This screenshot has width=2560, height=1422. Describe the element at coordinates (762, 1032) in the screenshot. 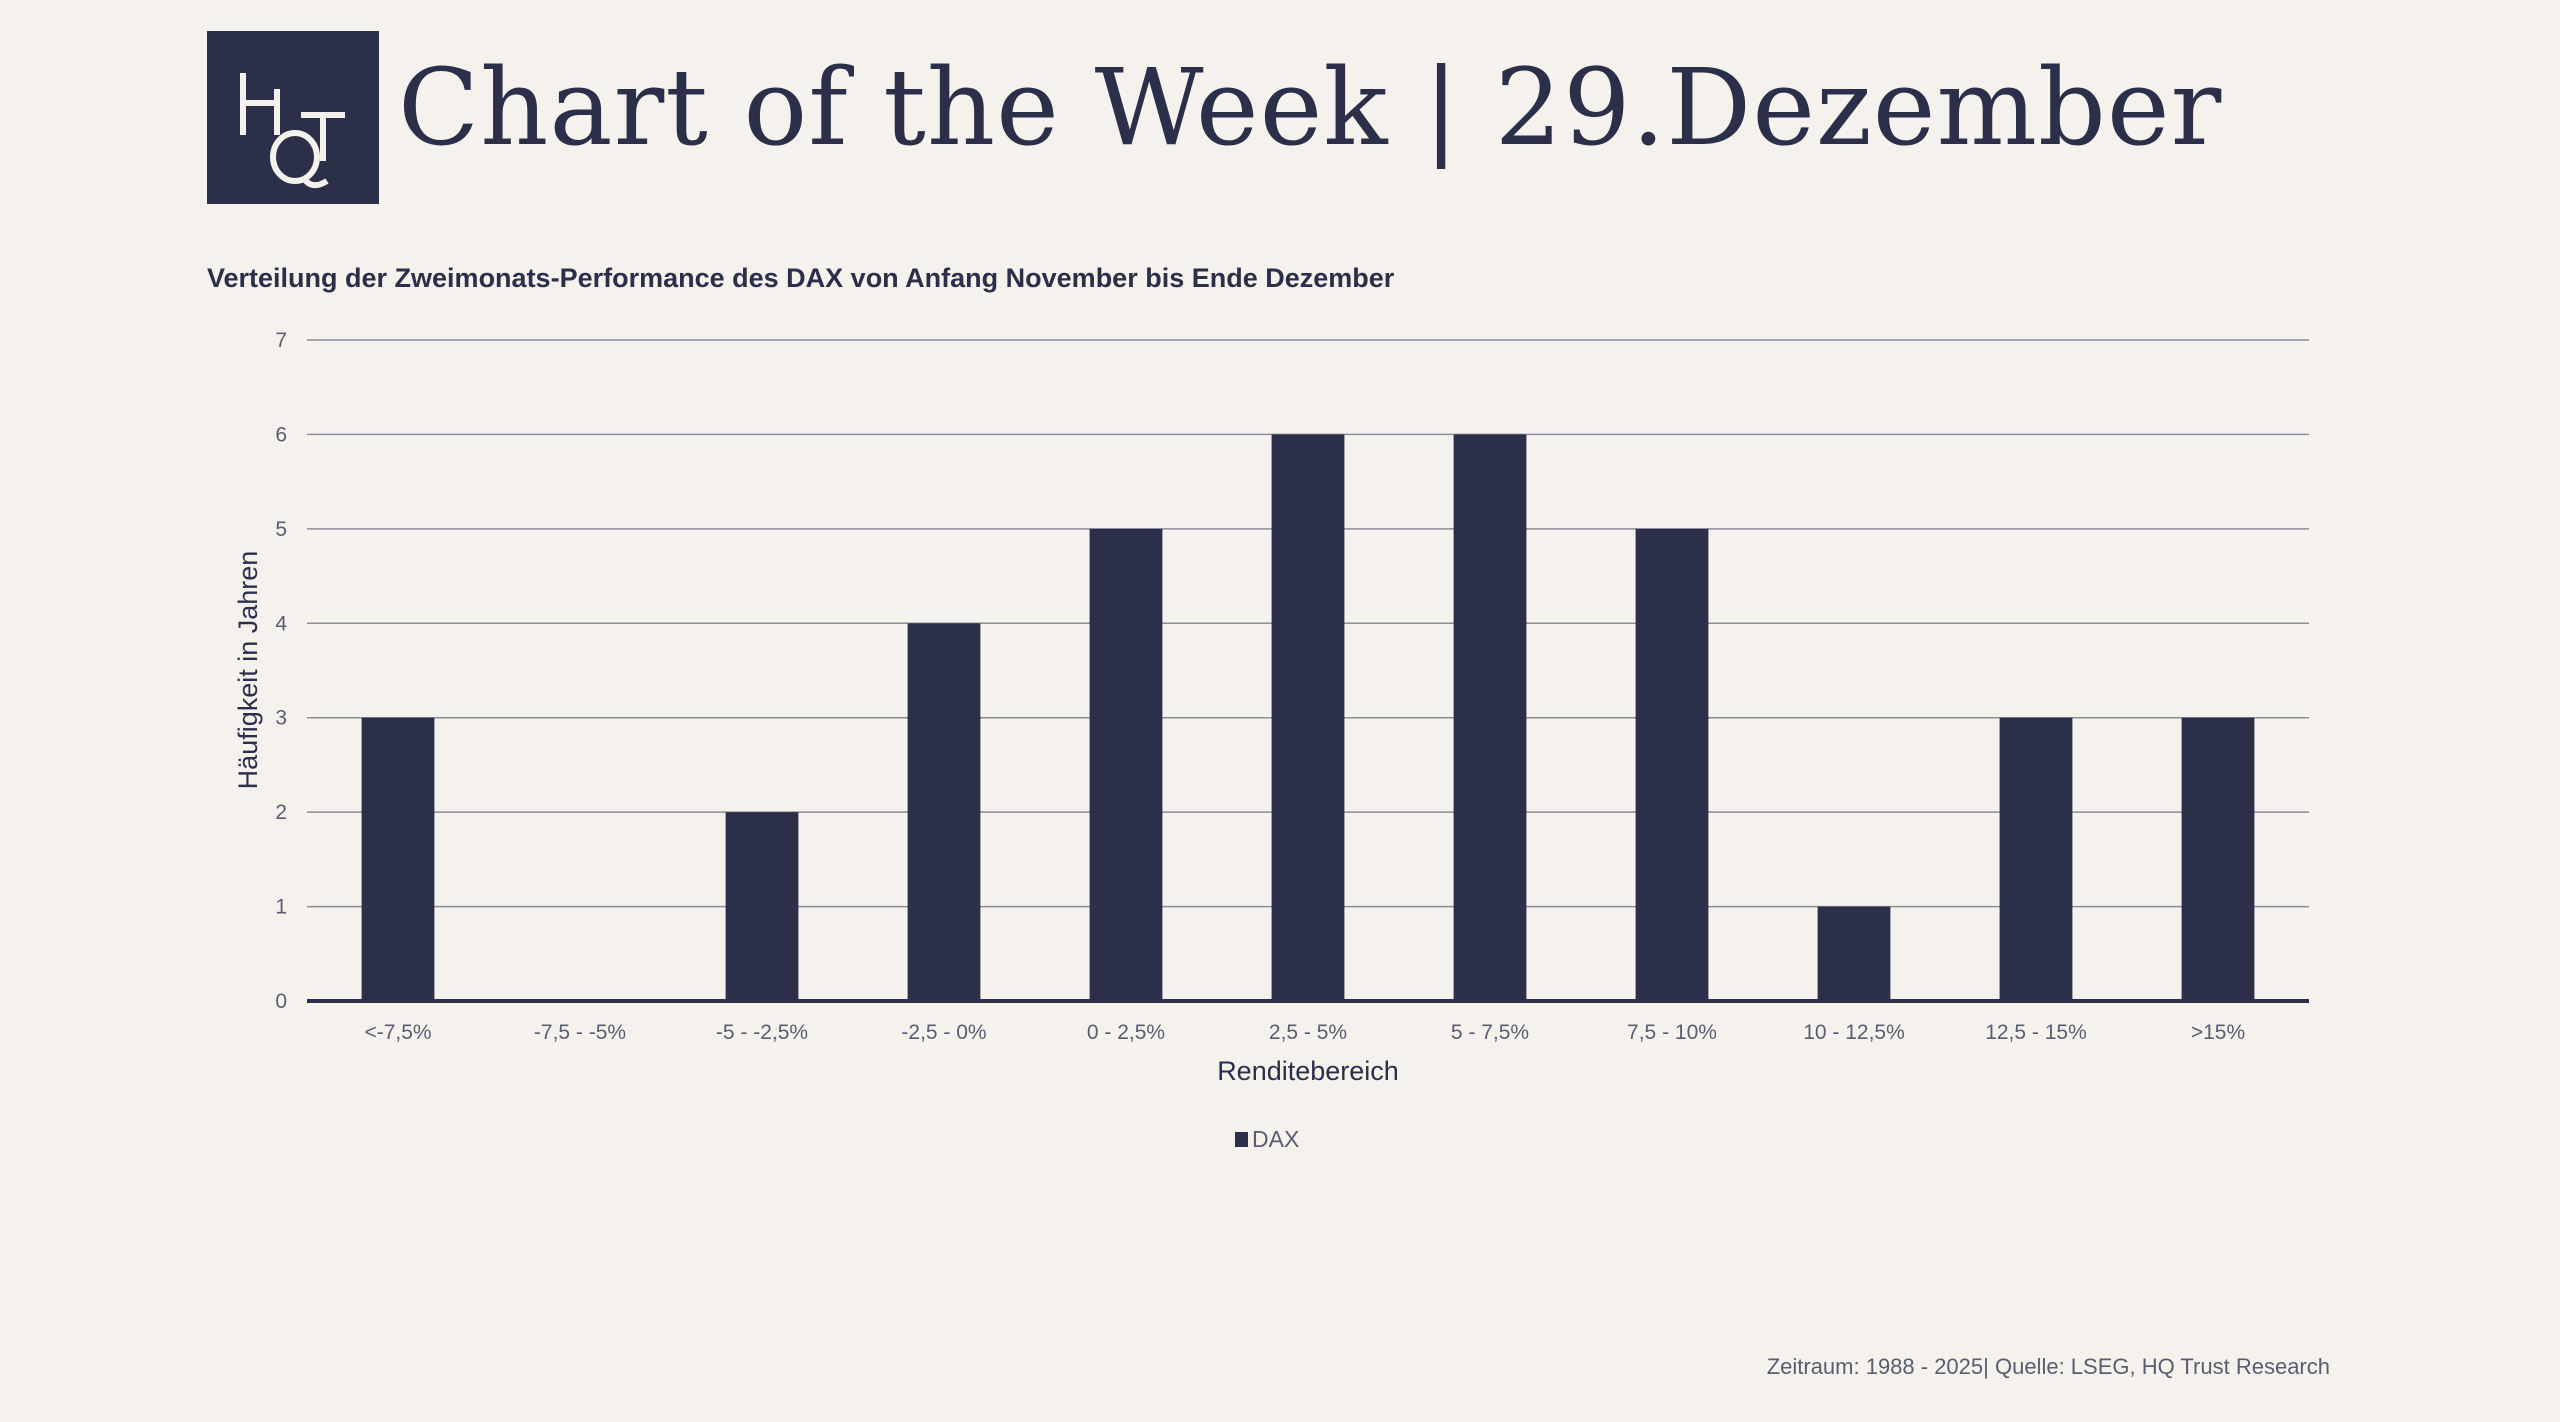

I see `x-tick-label: -5 - -2,5%` at that location.